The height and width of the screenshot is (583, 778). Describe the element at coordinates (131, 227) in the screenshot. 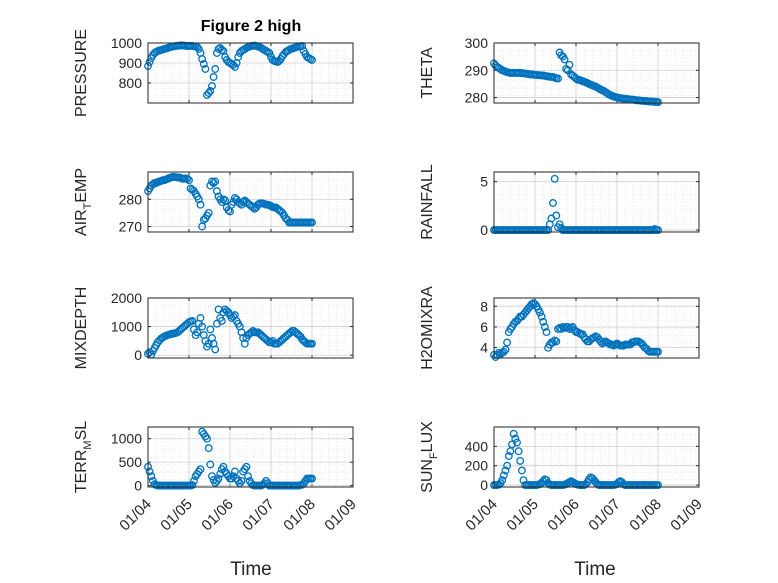

I see `panel-3-y-tick-label: 270` at that location.